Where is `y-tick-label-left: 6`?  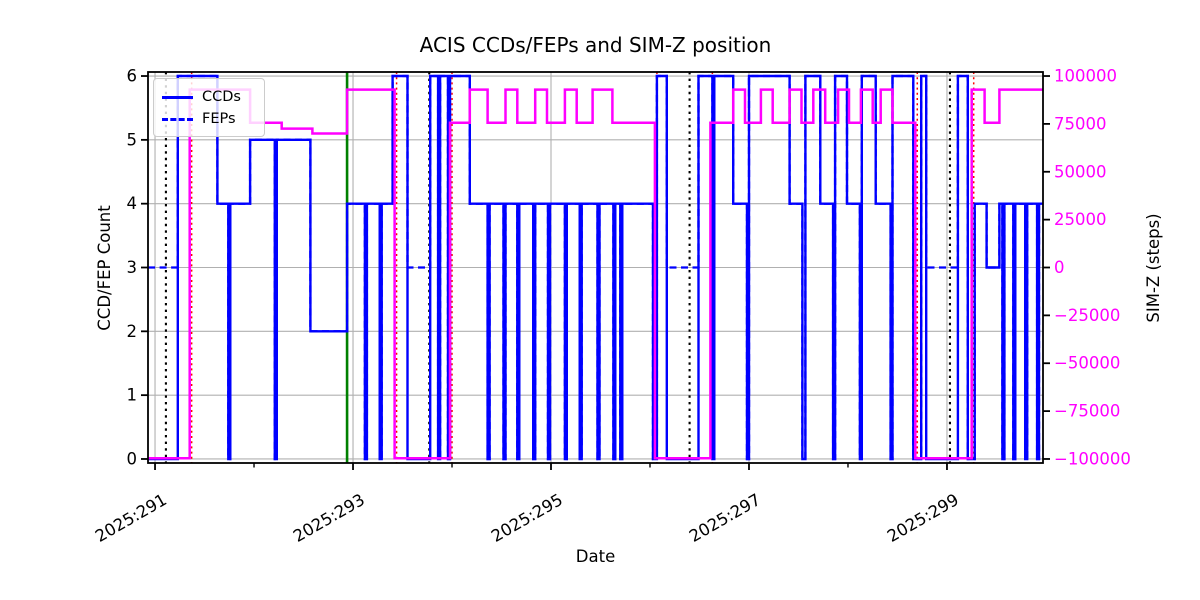
y-tick-label-left: 6 is located at coordinates (132, 76).